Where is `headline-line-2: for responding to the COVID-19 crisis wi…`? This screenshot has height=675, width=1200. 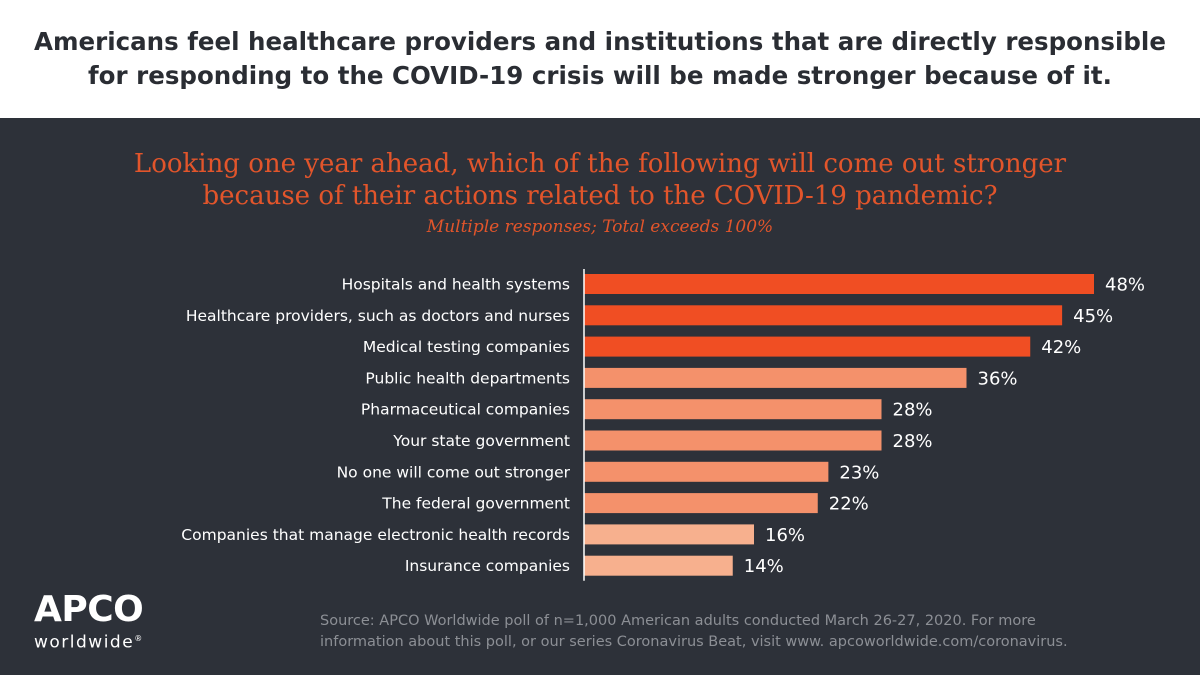 headline-line-2: for responding to the COVID-19 crisis wi… is located at coordinates (600, 75).